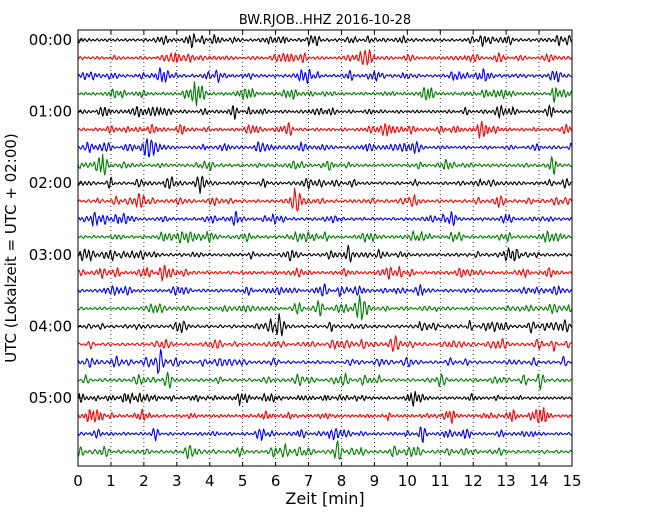  Describe the element at coordinates (407, 481) in the screenshot. I see `x-tick-label: 10` at that location.